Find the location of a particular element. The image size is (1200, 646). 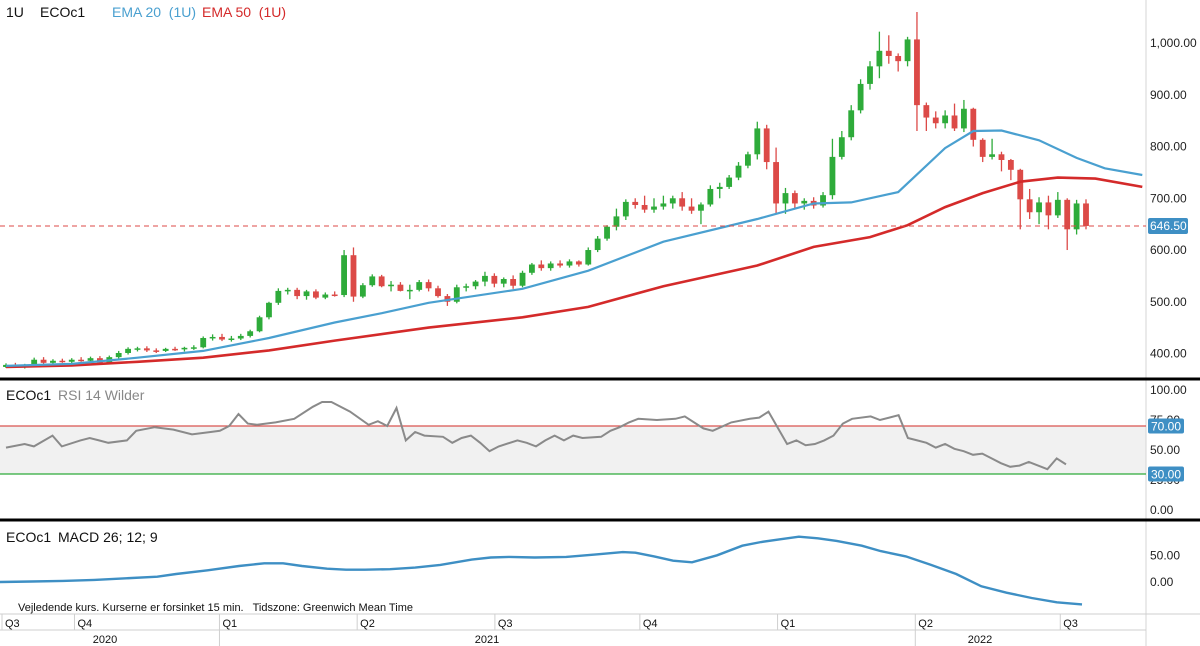

ema50-legend: EMA 50 (1U) is located at coordinates (244, 12).